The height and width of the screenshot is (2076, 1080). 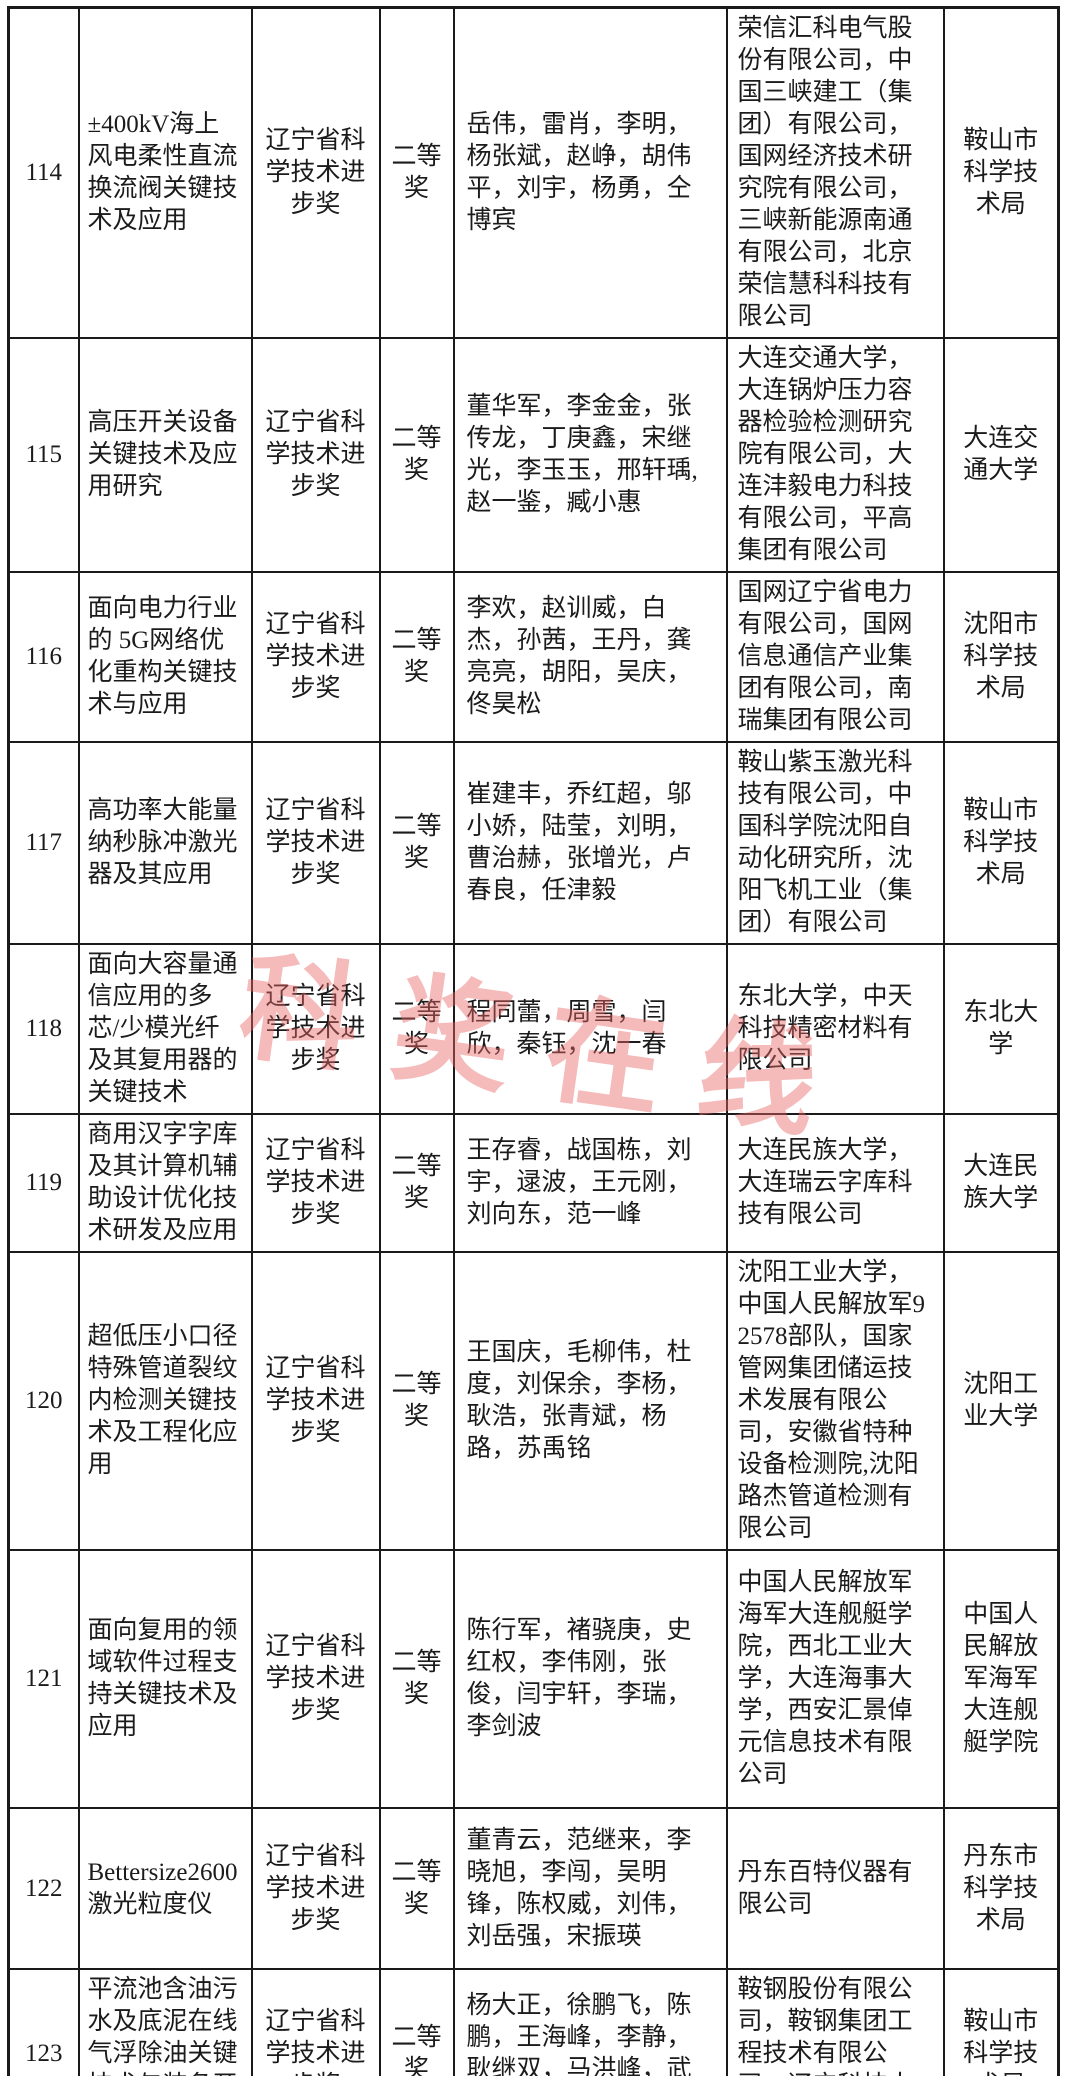 What do you see at coordinates (835, 657) in the screenshot?
I see `cell-organizations: 国网辽宁省电力有限公司，国网信息通信产业集团有限公司，南瑞集团有限公司` at bounding box center [835, 657].